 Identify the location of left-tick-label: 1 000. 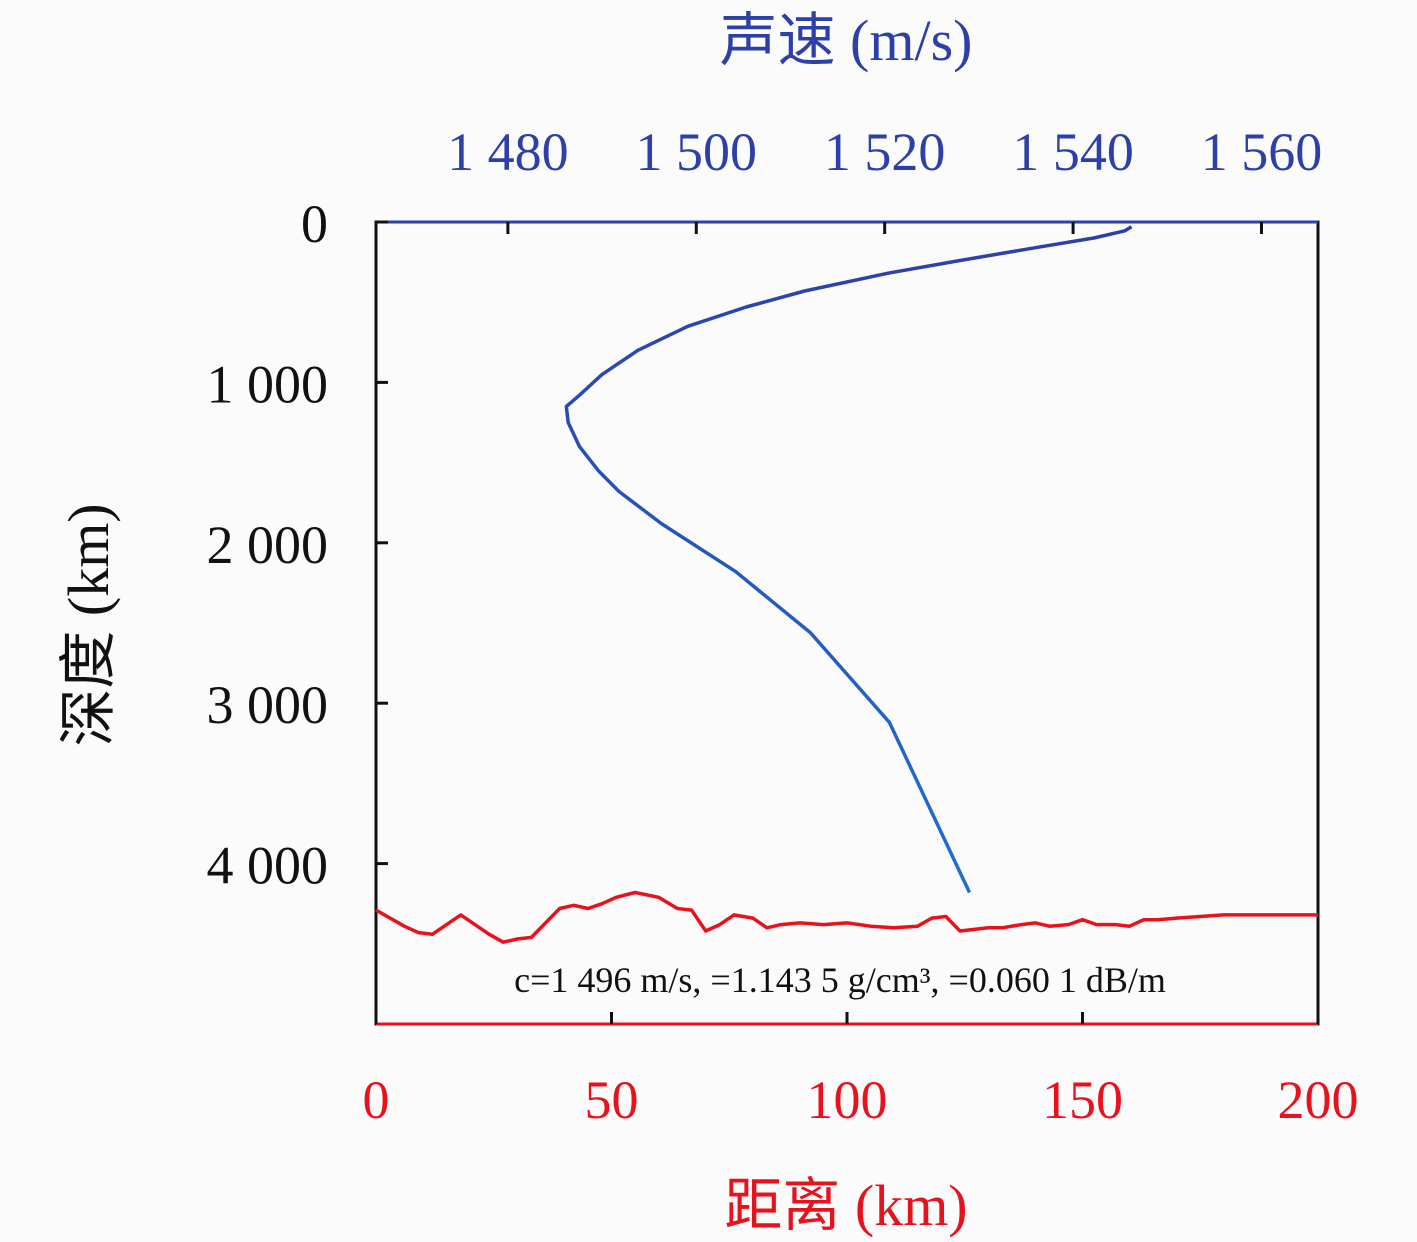
(268, 384).